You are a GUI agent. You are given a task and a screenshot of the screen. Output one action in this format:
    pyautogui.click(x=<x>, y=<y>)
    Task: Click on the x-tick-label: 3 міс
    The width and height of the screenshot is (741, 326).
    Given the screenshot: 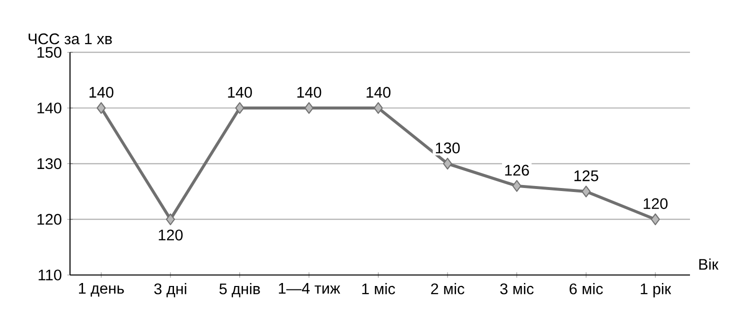 What is the action you would take?
    pyautogui.click(x=517, y=288)
    